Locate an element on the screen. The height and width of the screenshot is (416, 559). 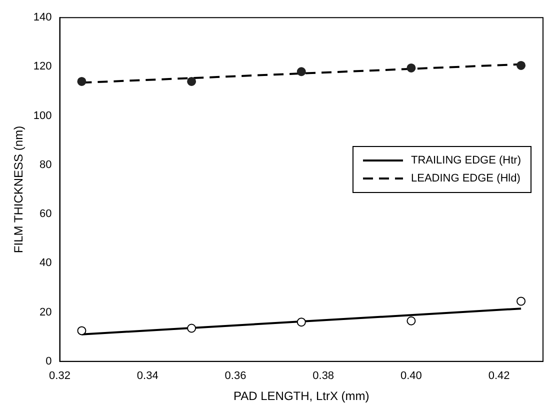
y-tick-label: 80 is located at coordinates (46, 164).